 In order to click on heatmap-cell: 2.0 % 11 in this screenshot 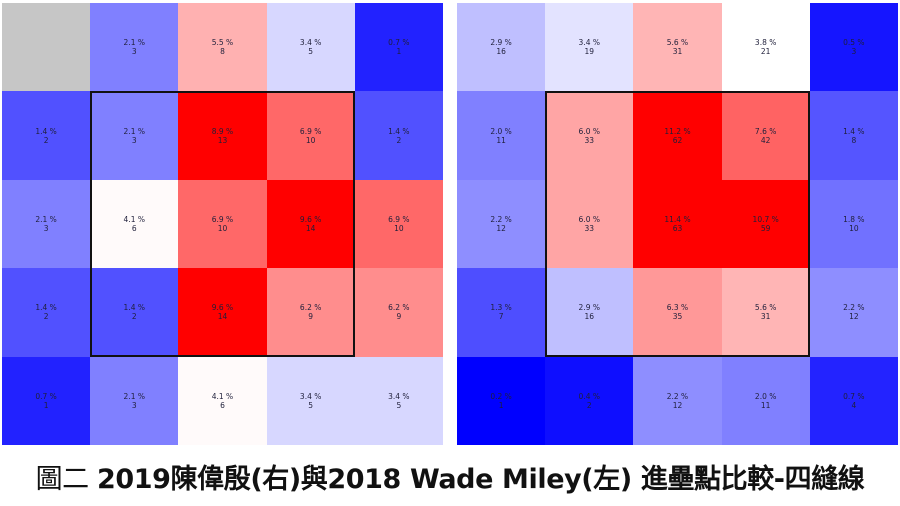, I will do `click(501, 135)`.